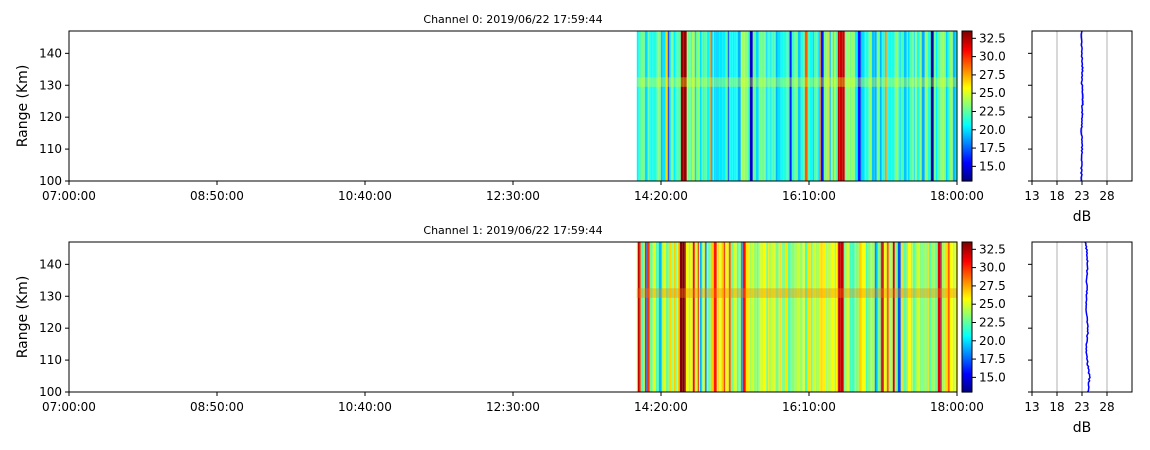  I want to click on y-tick-label: 130, so click(50, 85).